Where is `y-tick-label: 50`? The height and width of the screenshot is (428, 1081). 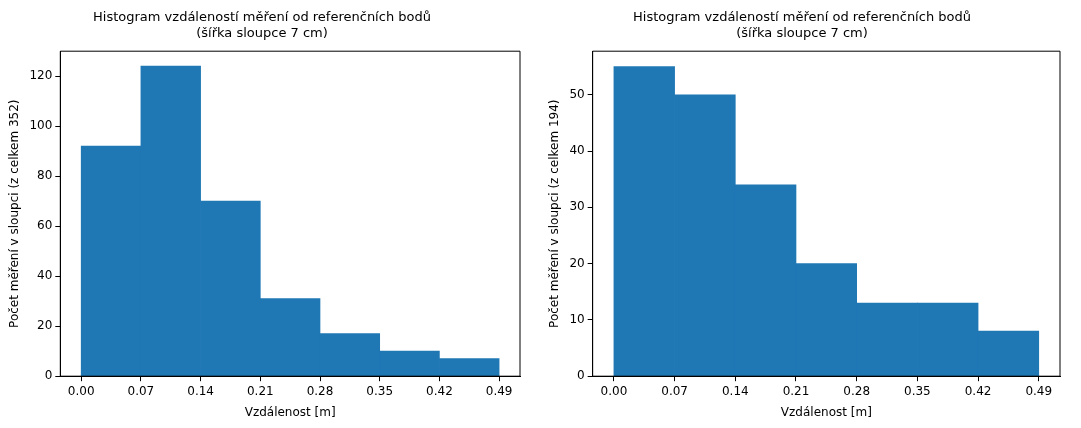 y-tick-label: 50 is located at coordinates (577, 93).